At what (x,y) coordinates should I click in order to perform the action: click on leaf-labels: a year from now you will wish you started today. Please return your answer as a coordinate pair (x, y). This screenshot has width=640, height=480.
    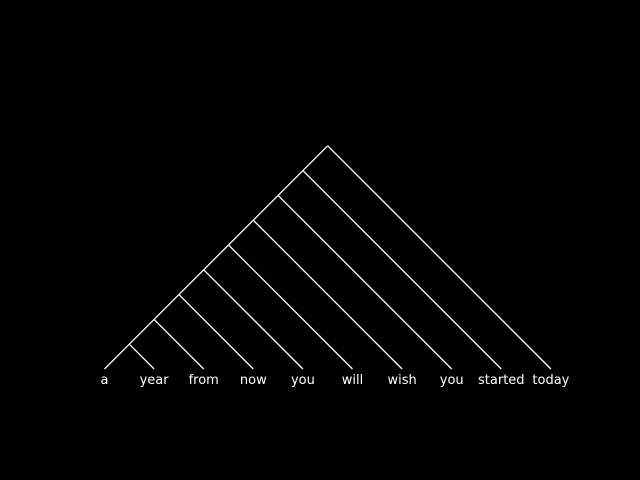
    Looking at the image, I should click on (335, 380).